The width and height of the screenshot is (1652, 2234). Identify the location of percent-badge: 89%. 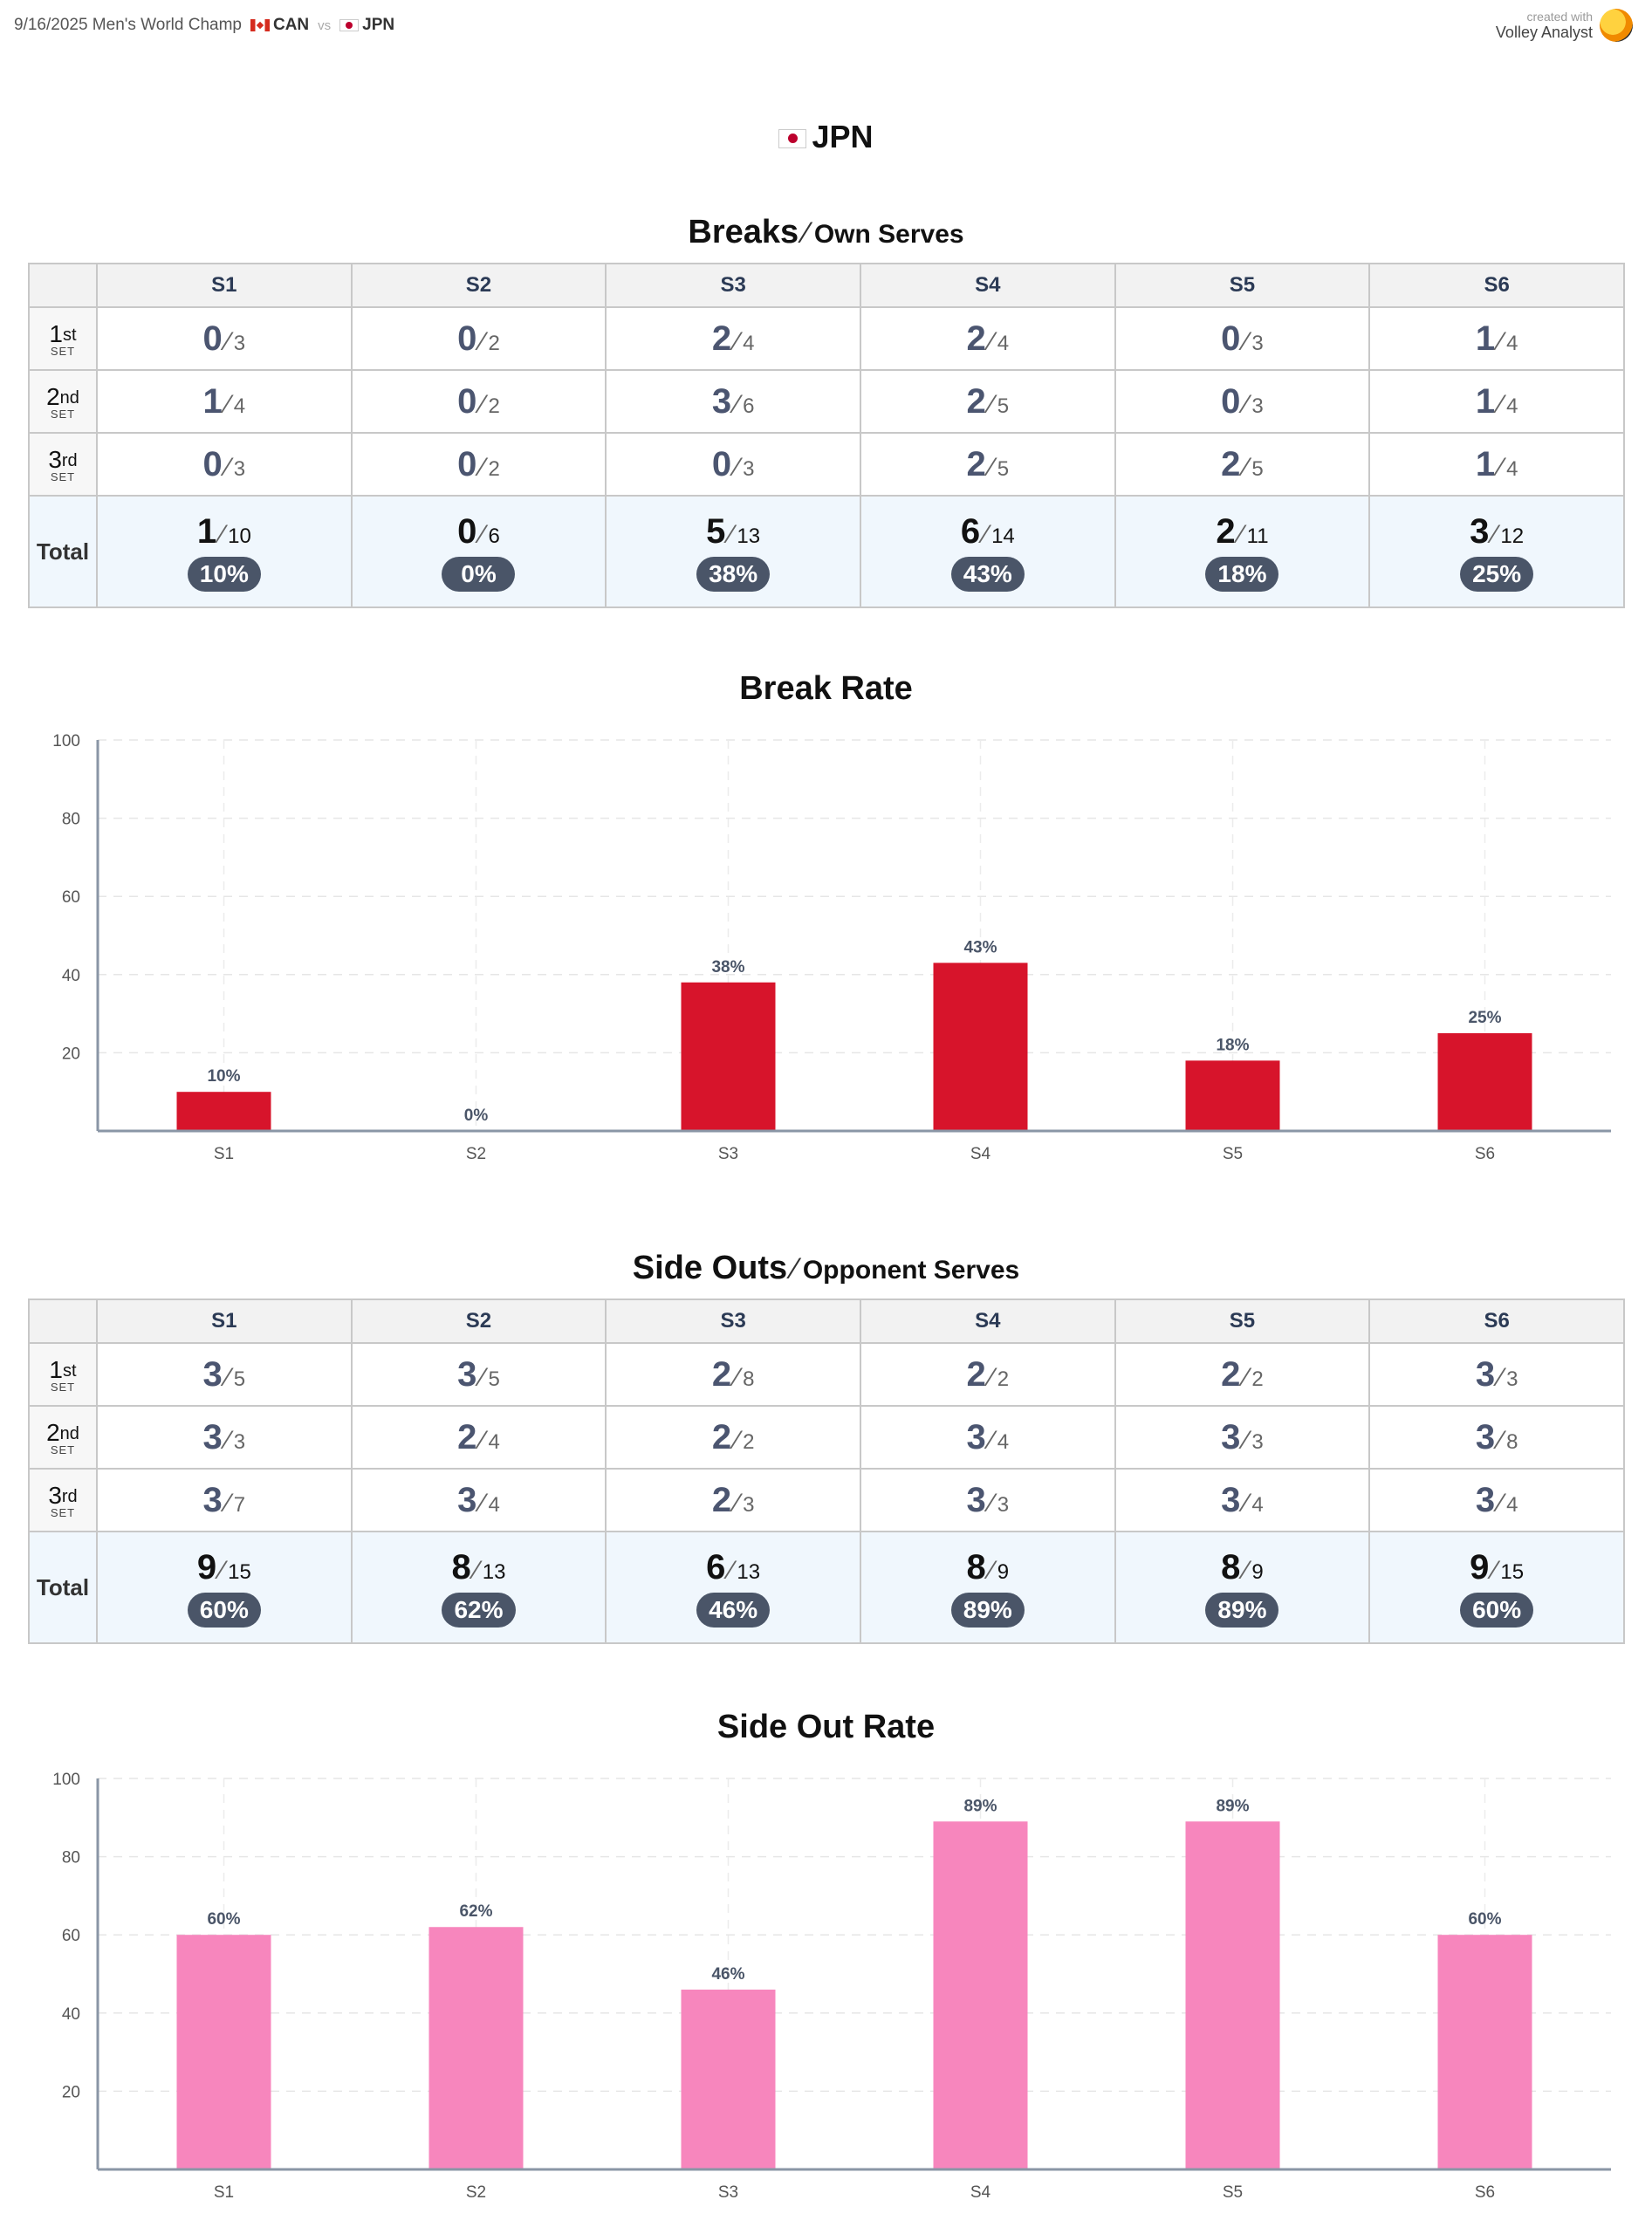
(987, 1610).